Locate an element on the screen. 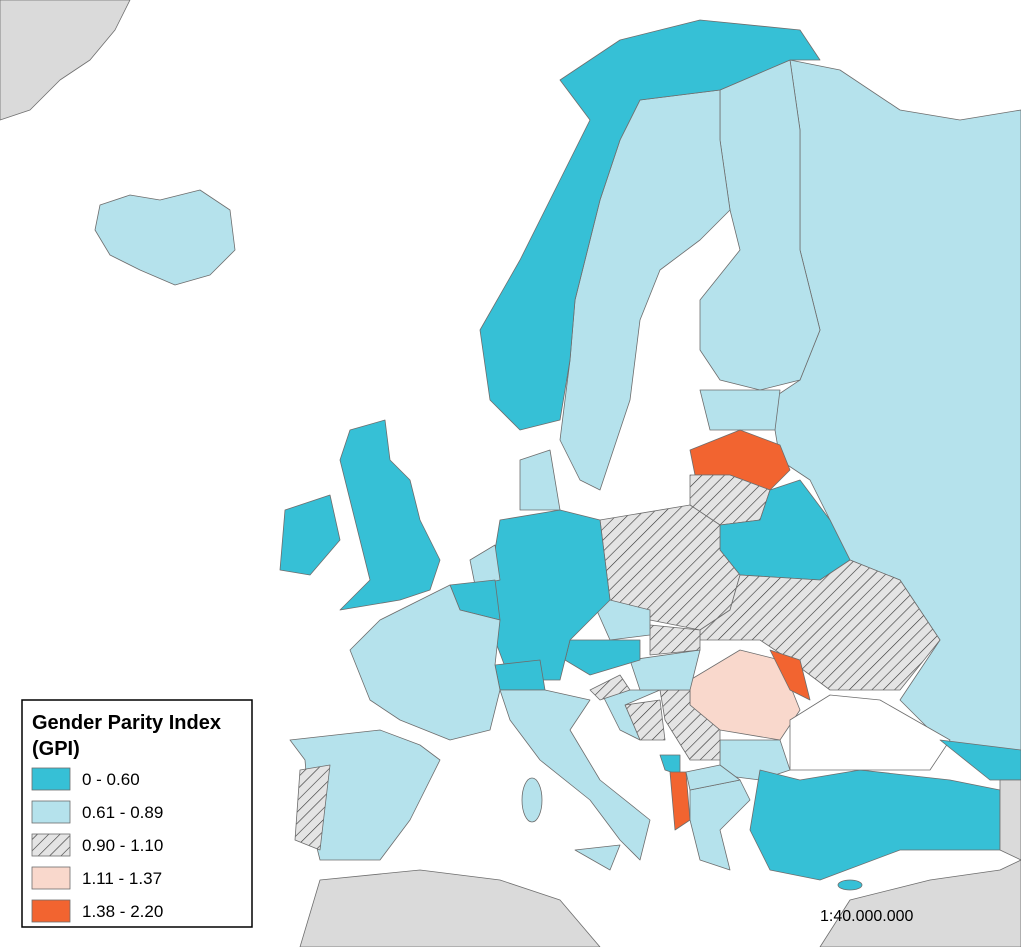 The image size is (1021, 947). legend-title: Gender Parity Index is located at coordinates (126, 723).